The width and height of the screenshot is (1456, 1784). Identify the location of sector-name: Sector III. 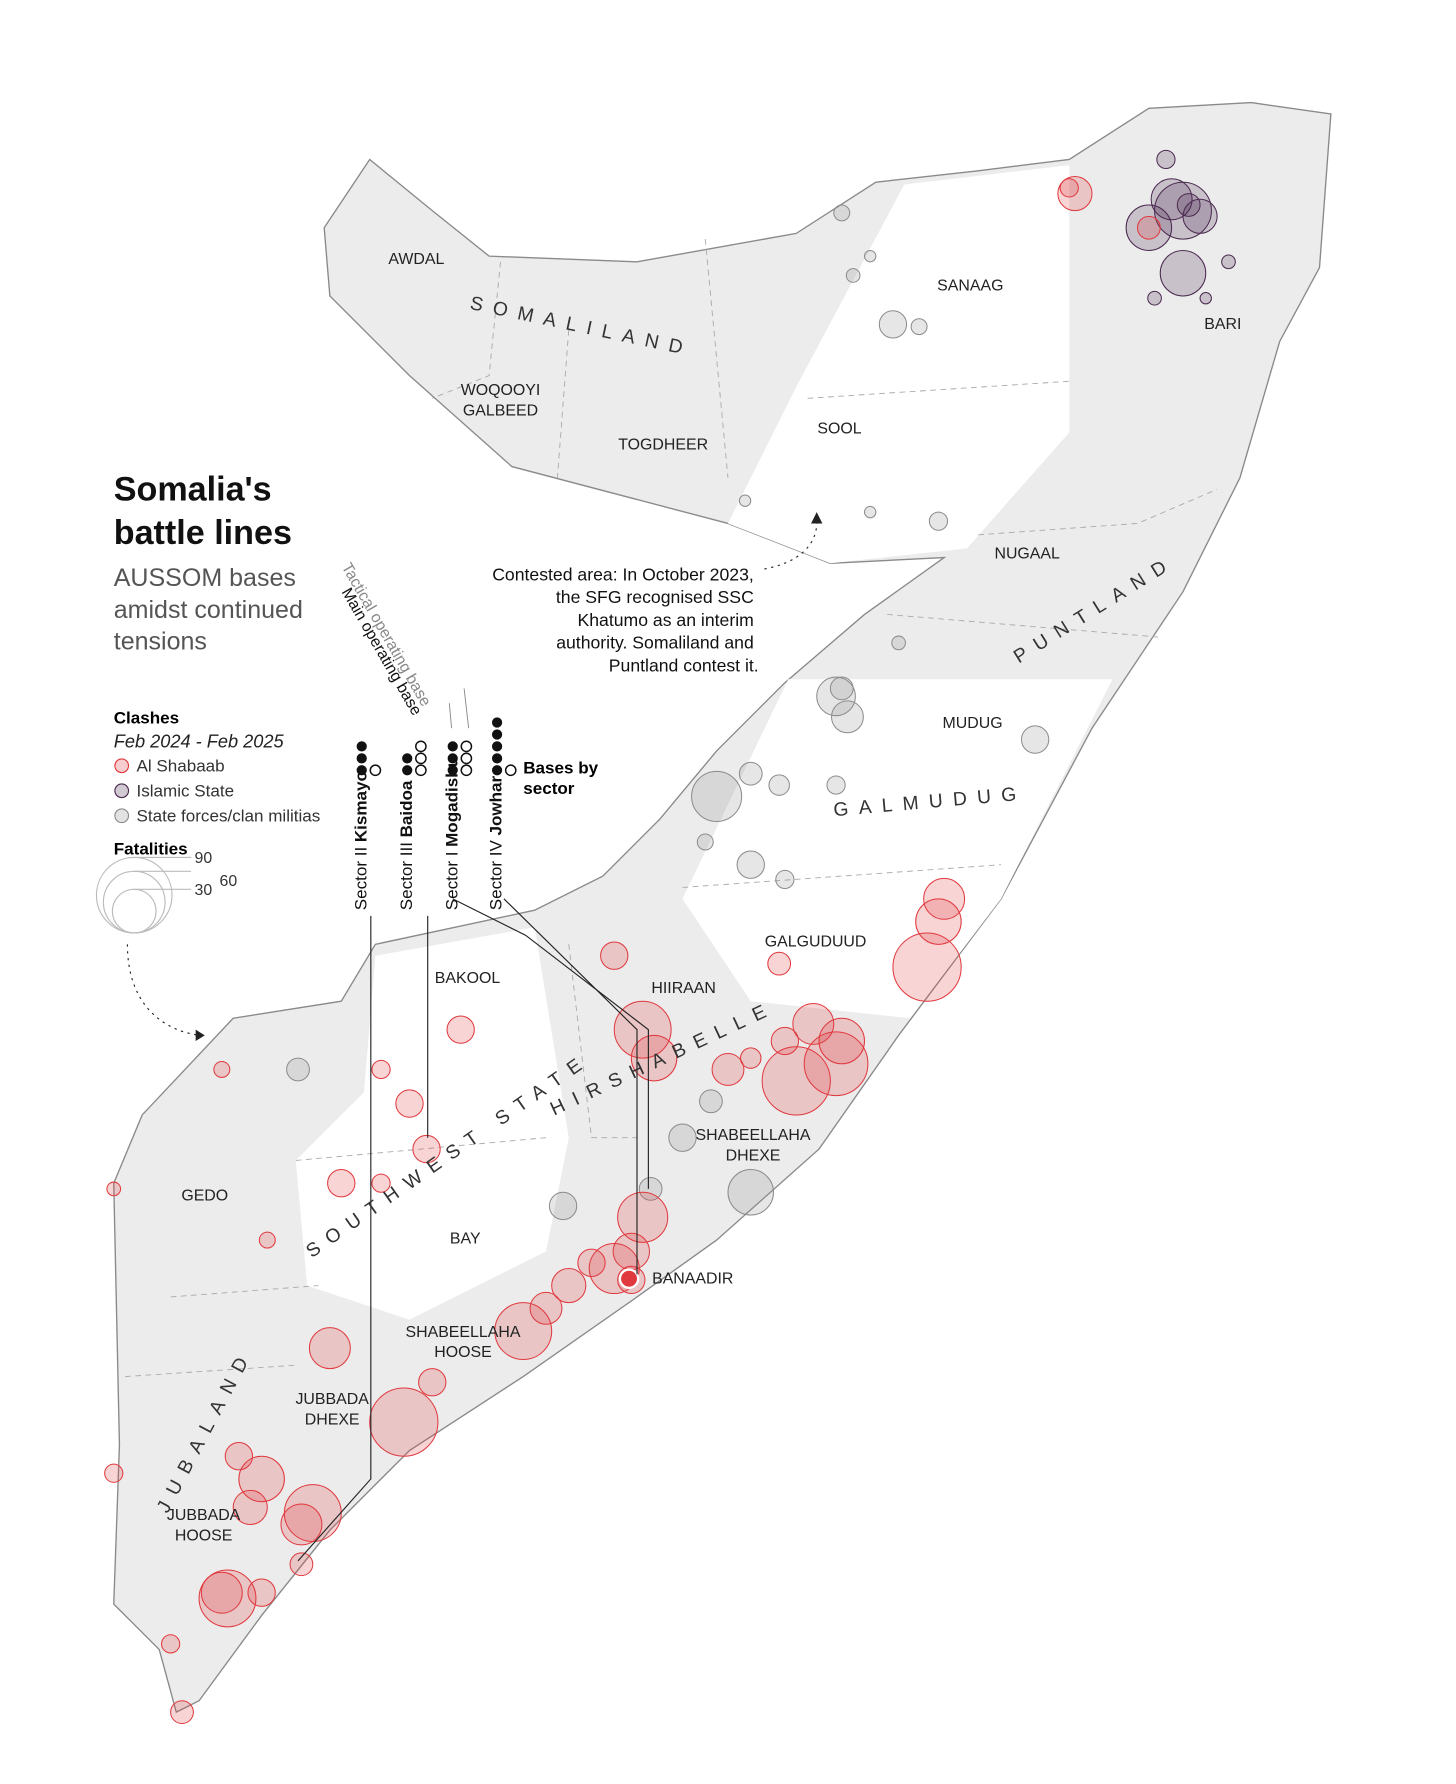
(406, 876).